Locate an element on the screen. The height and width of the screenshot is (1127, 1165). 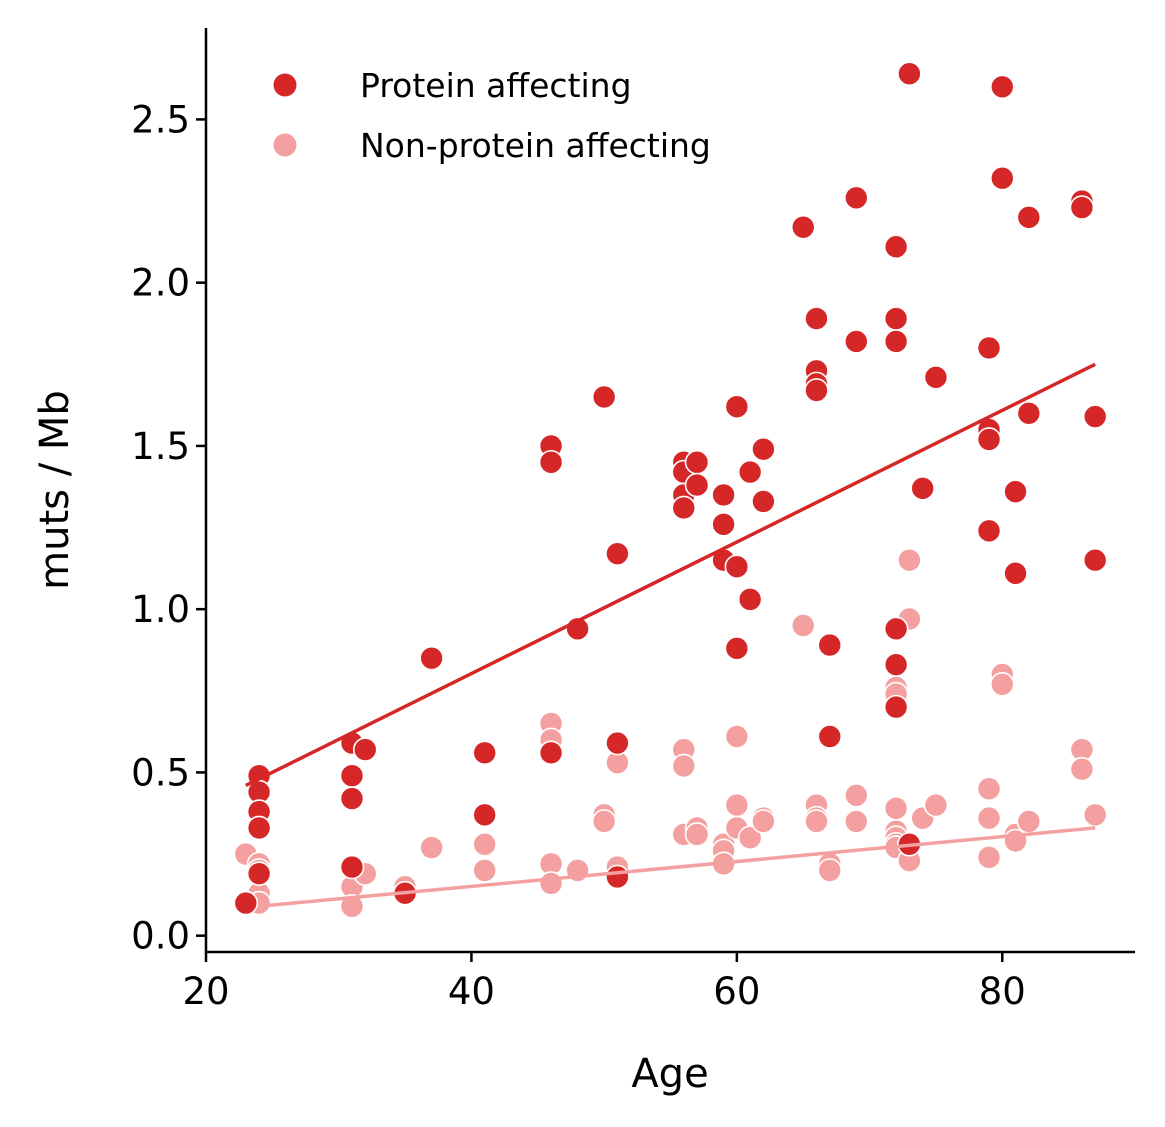
legend-marker-non-protein-affecting is located at coordinates (285, 145).